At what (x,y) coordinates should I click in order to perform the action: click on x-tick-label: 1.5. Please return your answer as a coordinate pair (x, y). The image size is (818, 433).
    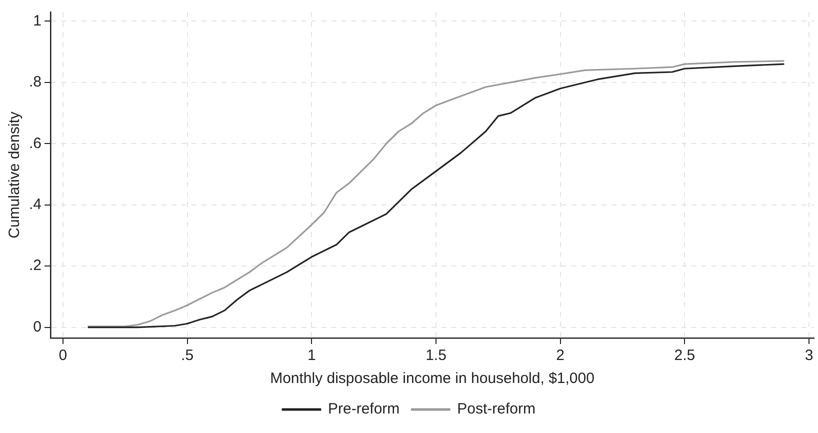
    Looking at the image, I should click on (436, 355).